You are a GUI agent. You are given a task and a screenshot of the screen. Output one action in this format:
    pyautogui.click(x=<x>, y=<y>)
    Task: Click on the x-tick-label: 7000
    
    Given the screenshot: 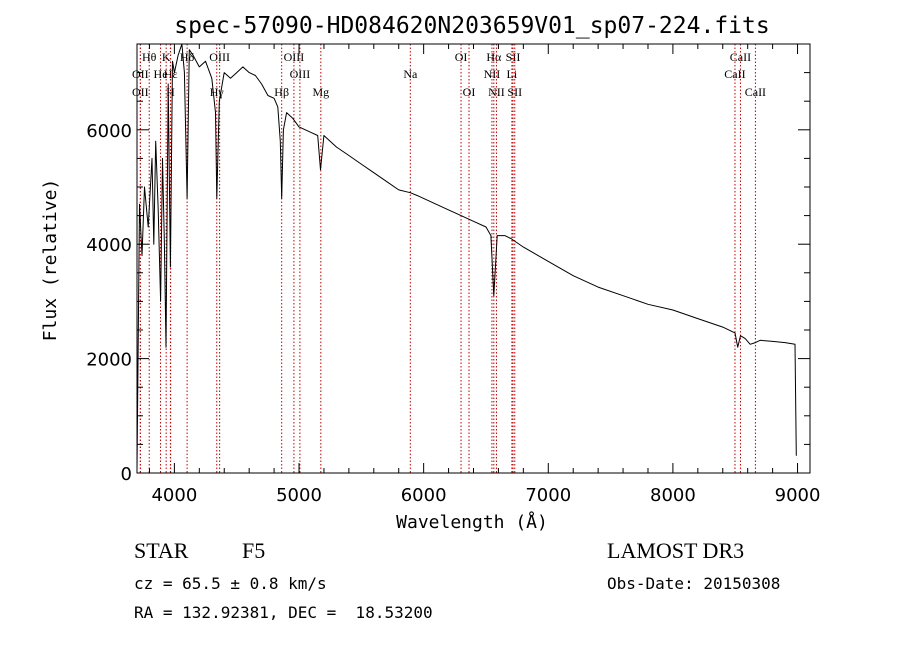 What is the action you would take?
    pyautogui.click(x=548, y=495)
    